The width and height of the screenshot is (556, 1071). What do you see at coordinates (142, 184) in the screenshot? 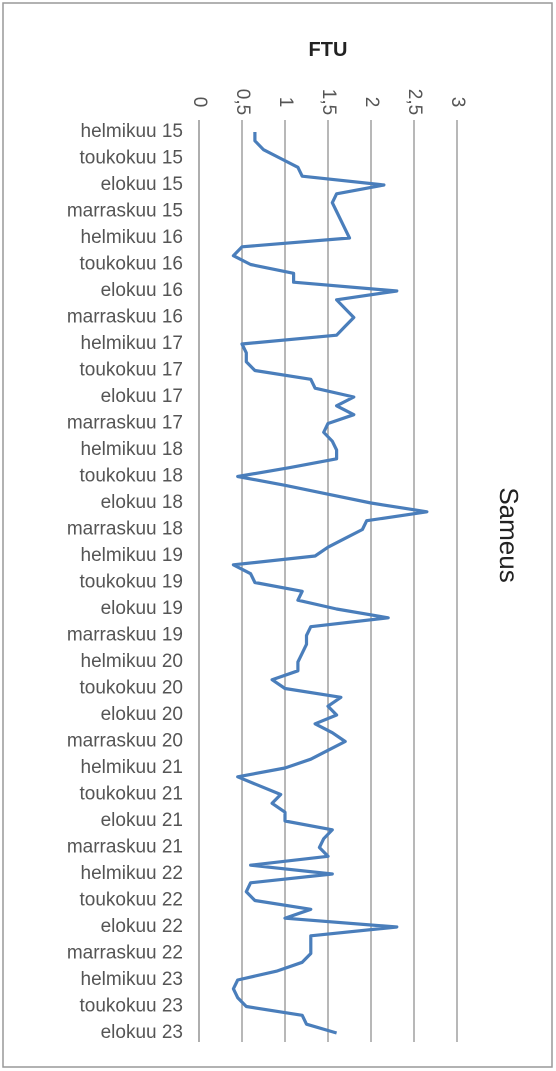
I see `y-tick-label: elokuu 15` at bounding box center [142, 184].